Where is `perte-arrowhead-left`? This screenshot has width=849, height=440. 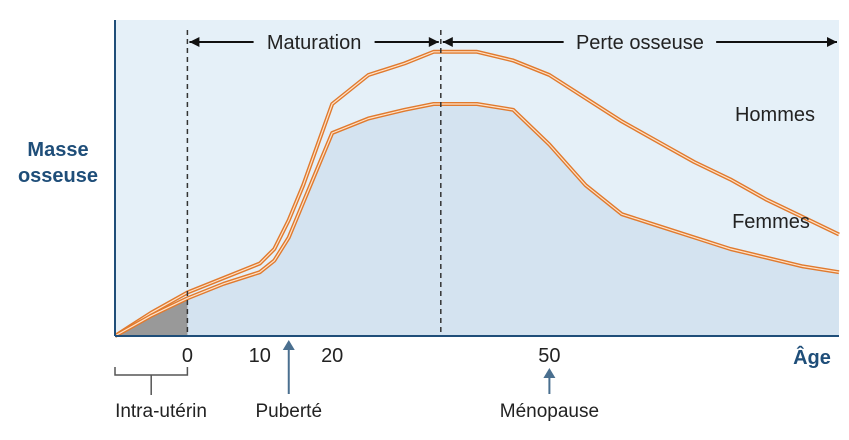
perte-arrowhead-left is located at coordinates (447, 42).